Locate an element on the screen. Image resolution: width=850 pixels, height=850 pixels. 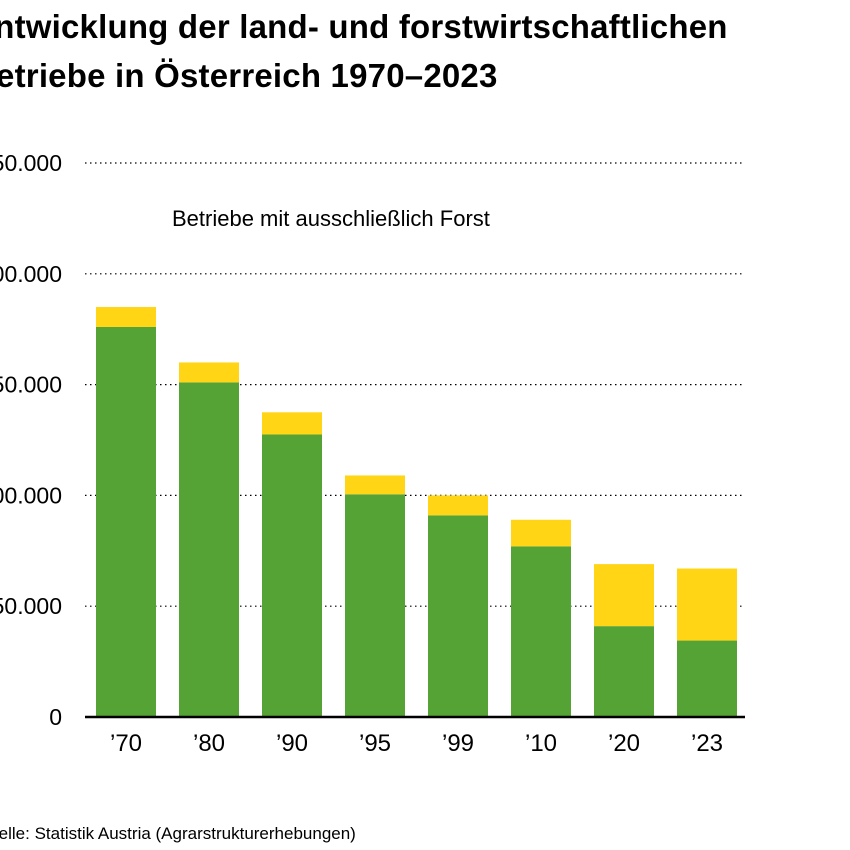
x-tick-label: ’90 is located at coordinates (292, 743).